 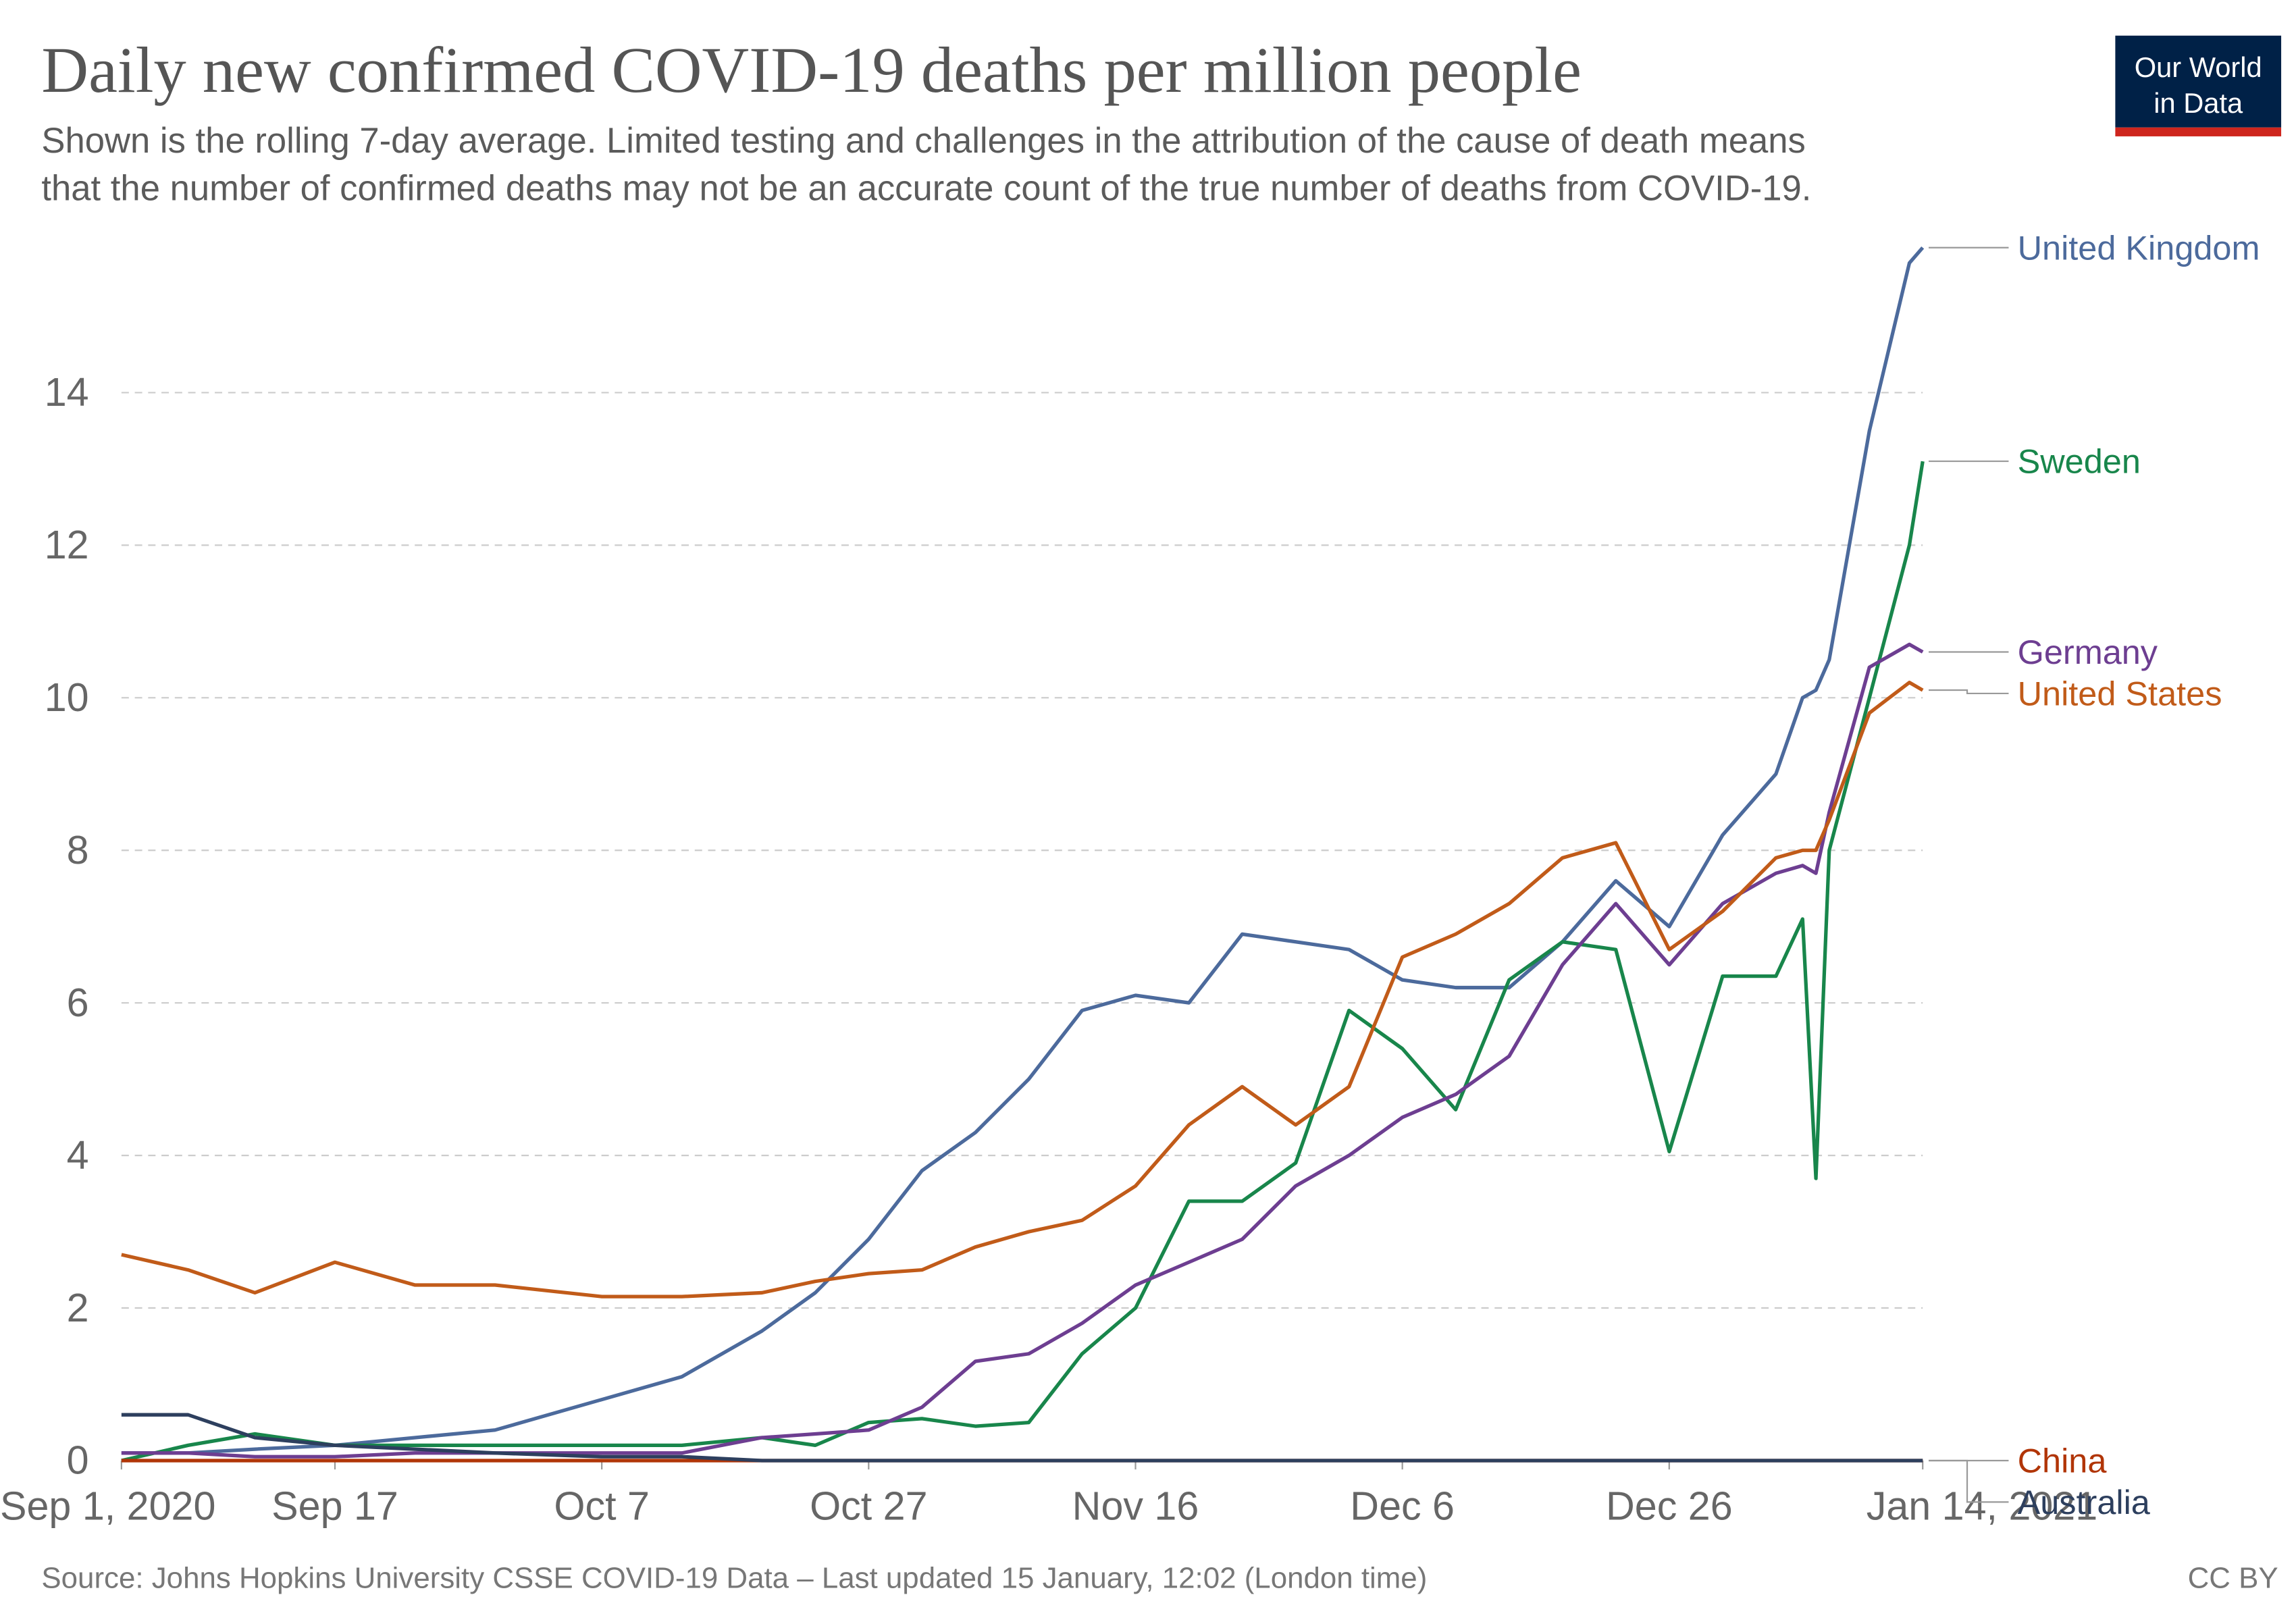 I want to click on legend-label: Germany, so click(x=2088, y=652).